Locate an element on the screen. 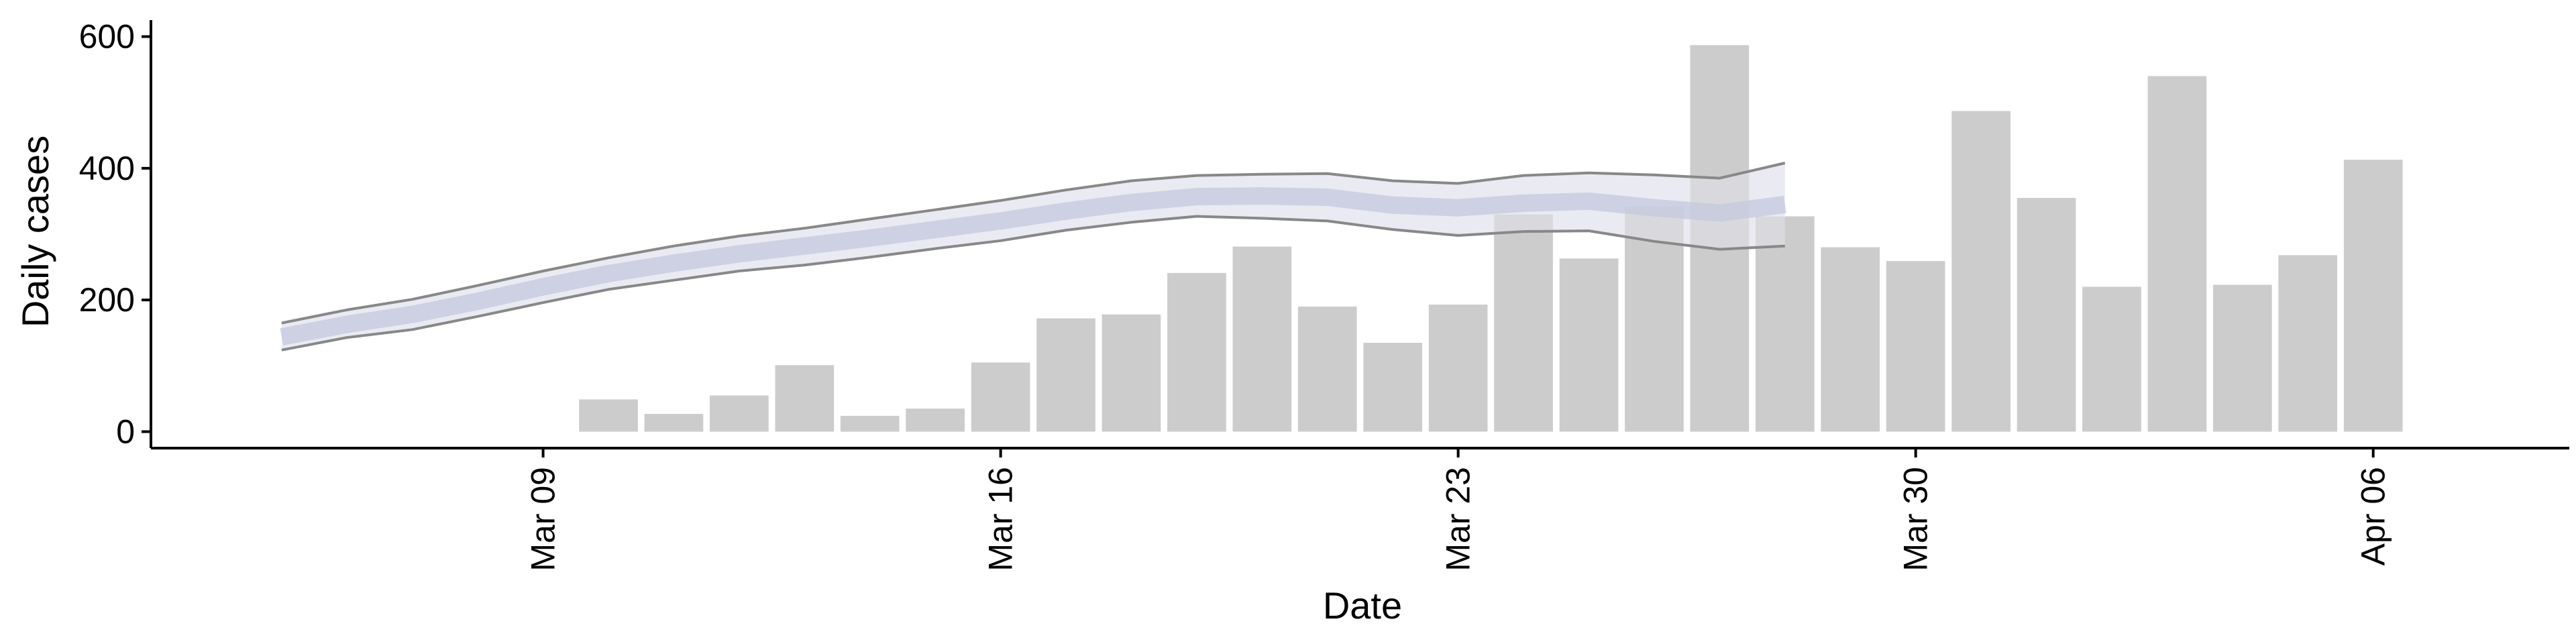 The image size is (2576, 644). x-tick-label-2025-04-06: Apr 06 is located at coordinates (2373, 516).